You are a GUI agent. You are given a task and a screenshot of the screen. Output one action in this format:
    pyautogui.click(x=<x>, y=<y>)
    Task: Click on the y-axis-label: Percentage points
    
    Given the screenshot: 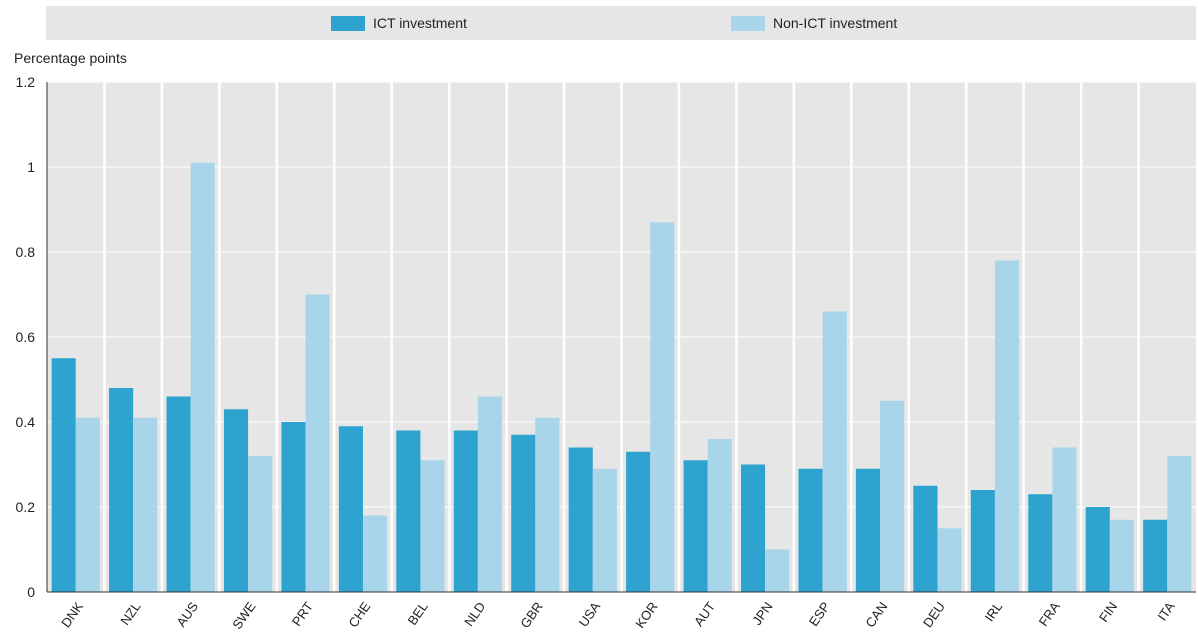 What is the action you would take?
    pyautogui.click(x=70, y=58)
    